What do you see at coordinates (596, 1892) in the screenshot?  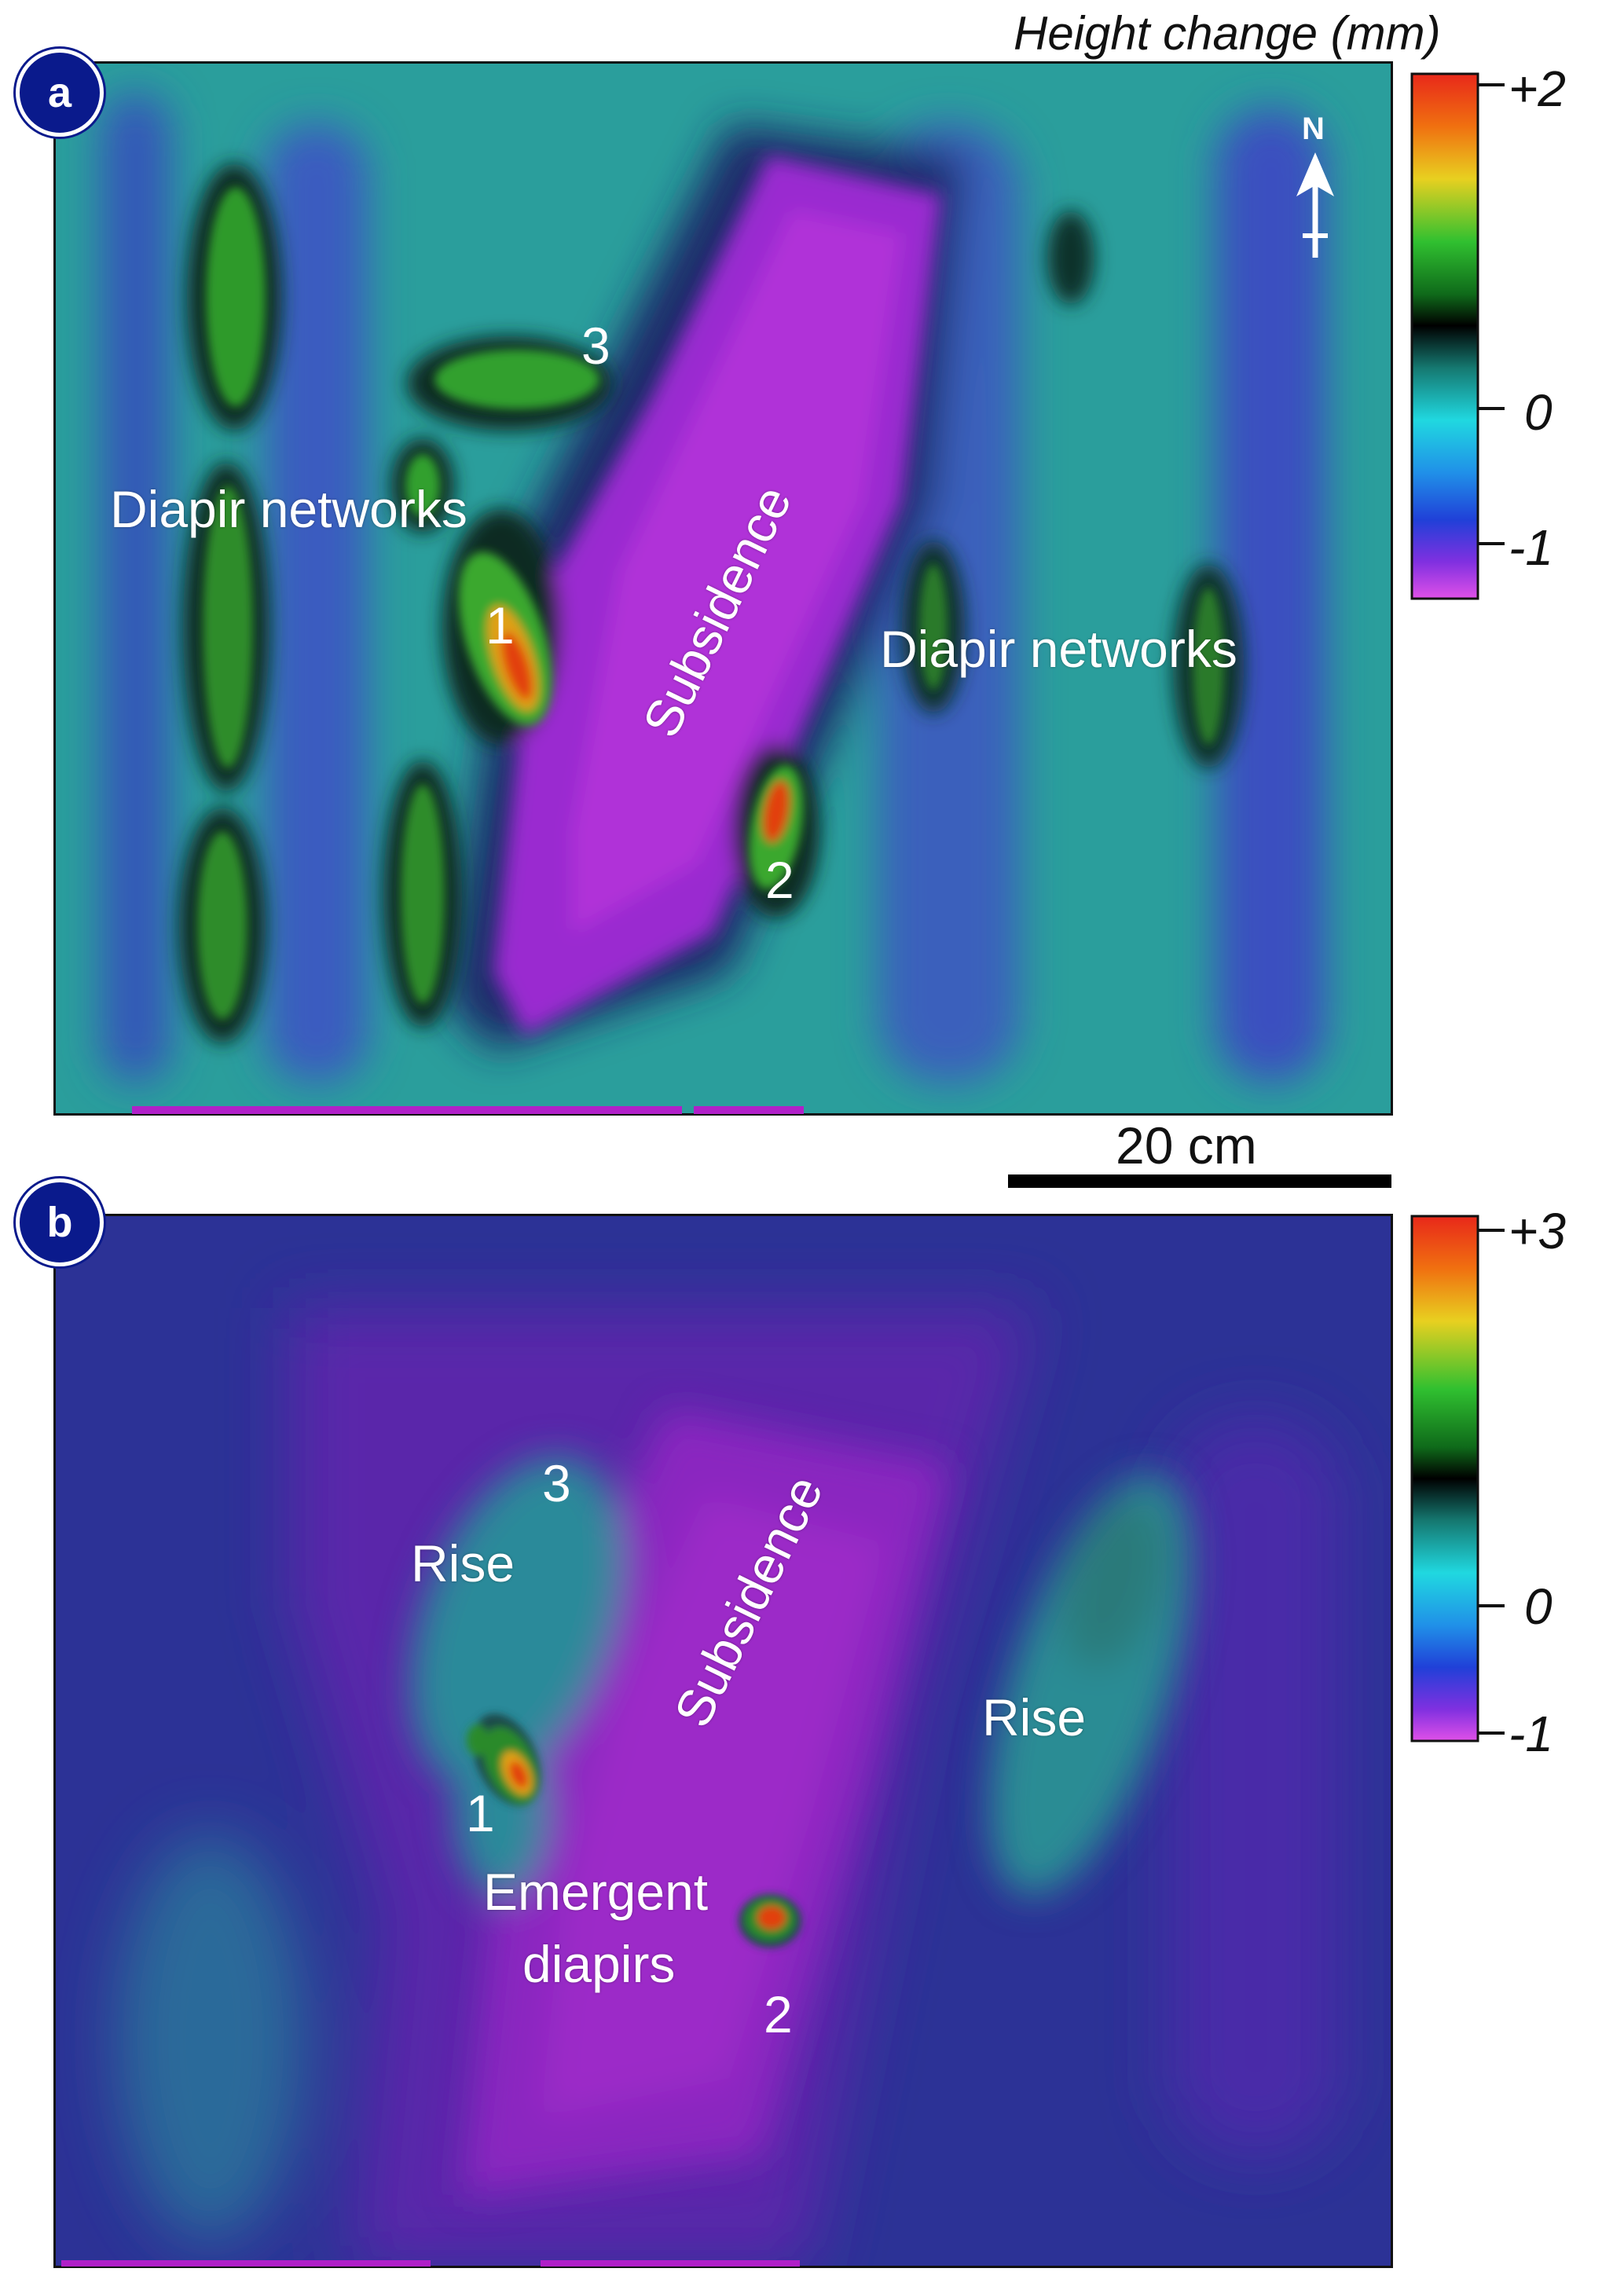 I see `label-emergent: Emergent` at bounding box center [596, 1892].